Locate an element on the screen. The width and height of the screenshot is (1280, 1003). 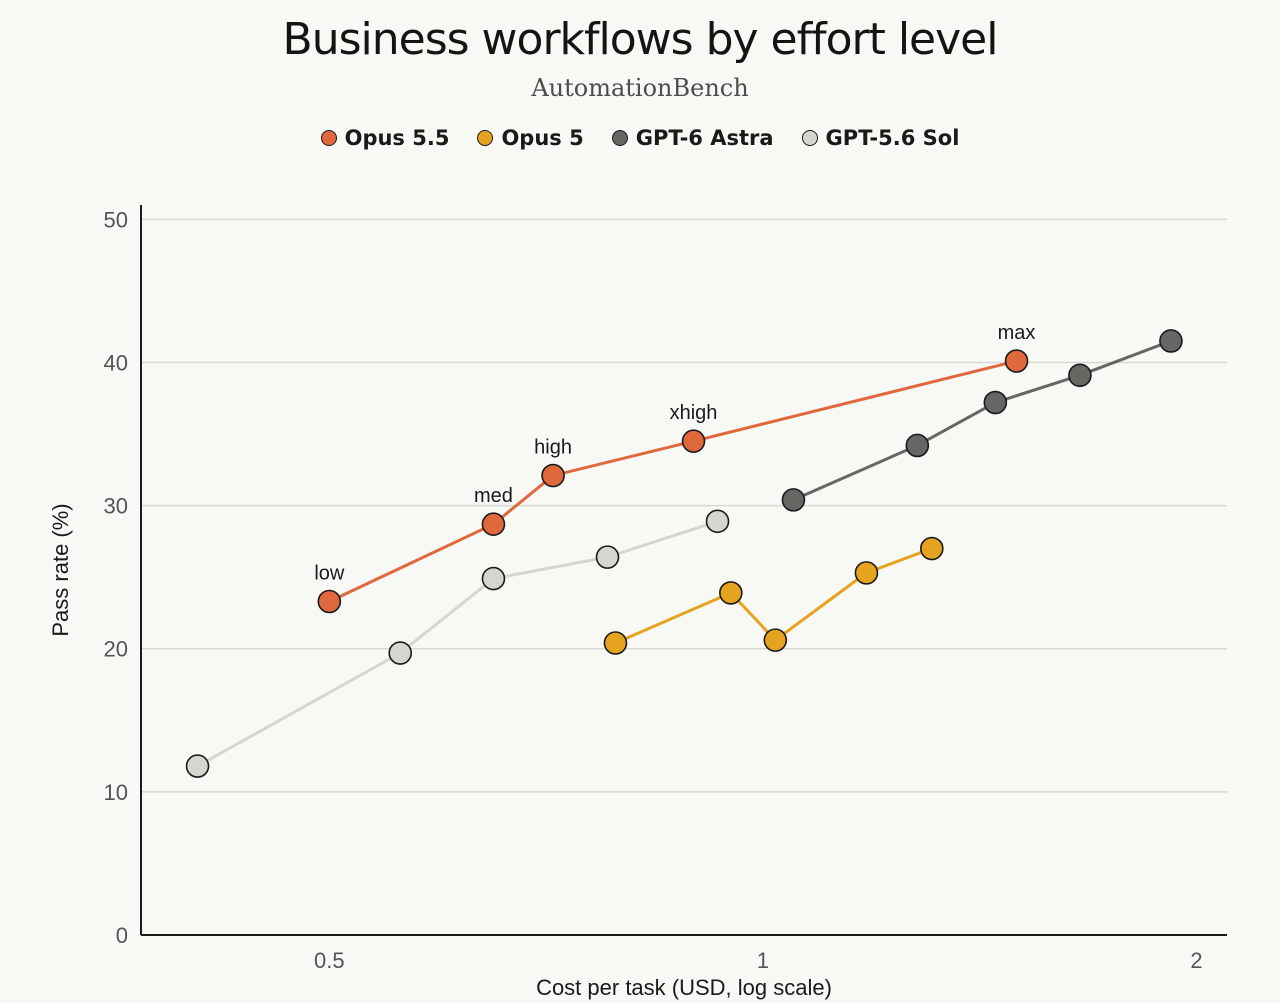
y-tick-label: 40 is located at coordinates (116, 362).